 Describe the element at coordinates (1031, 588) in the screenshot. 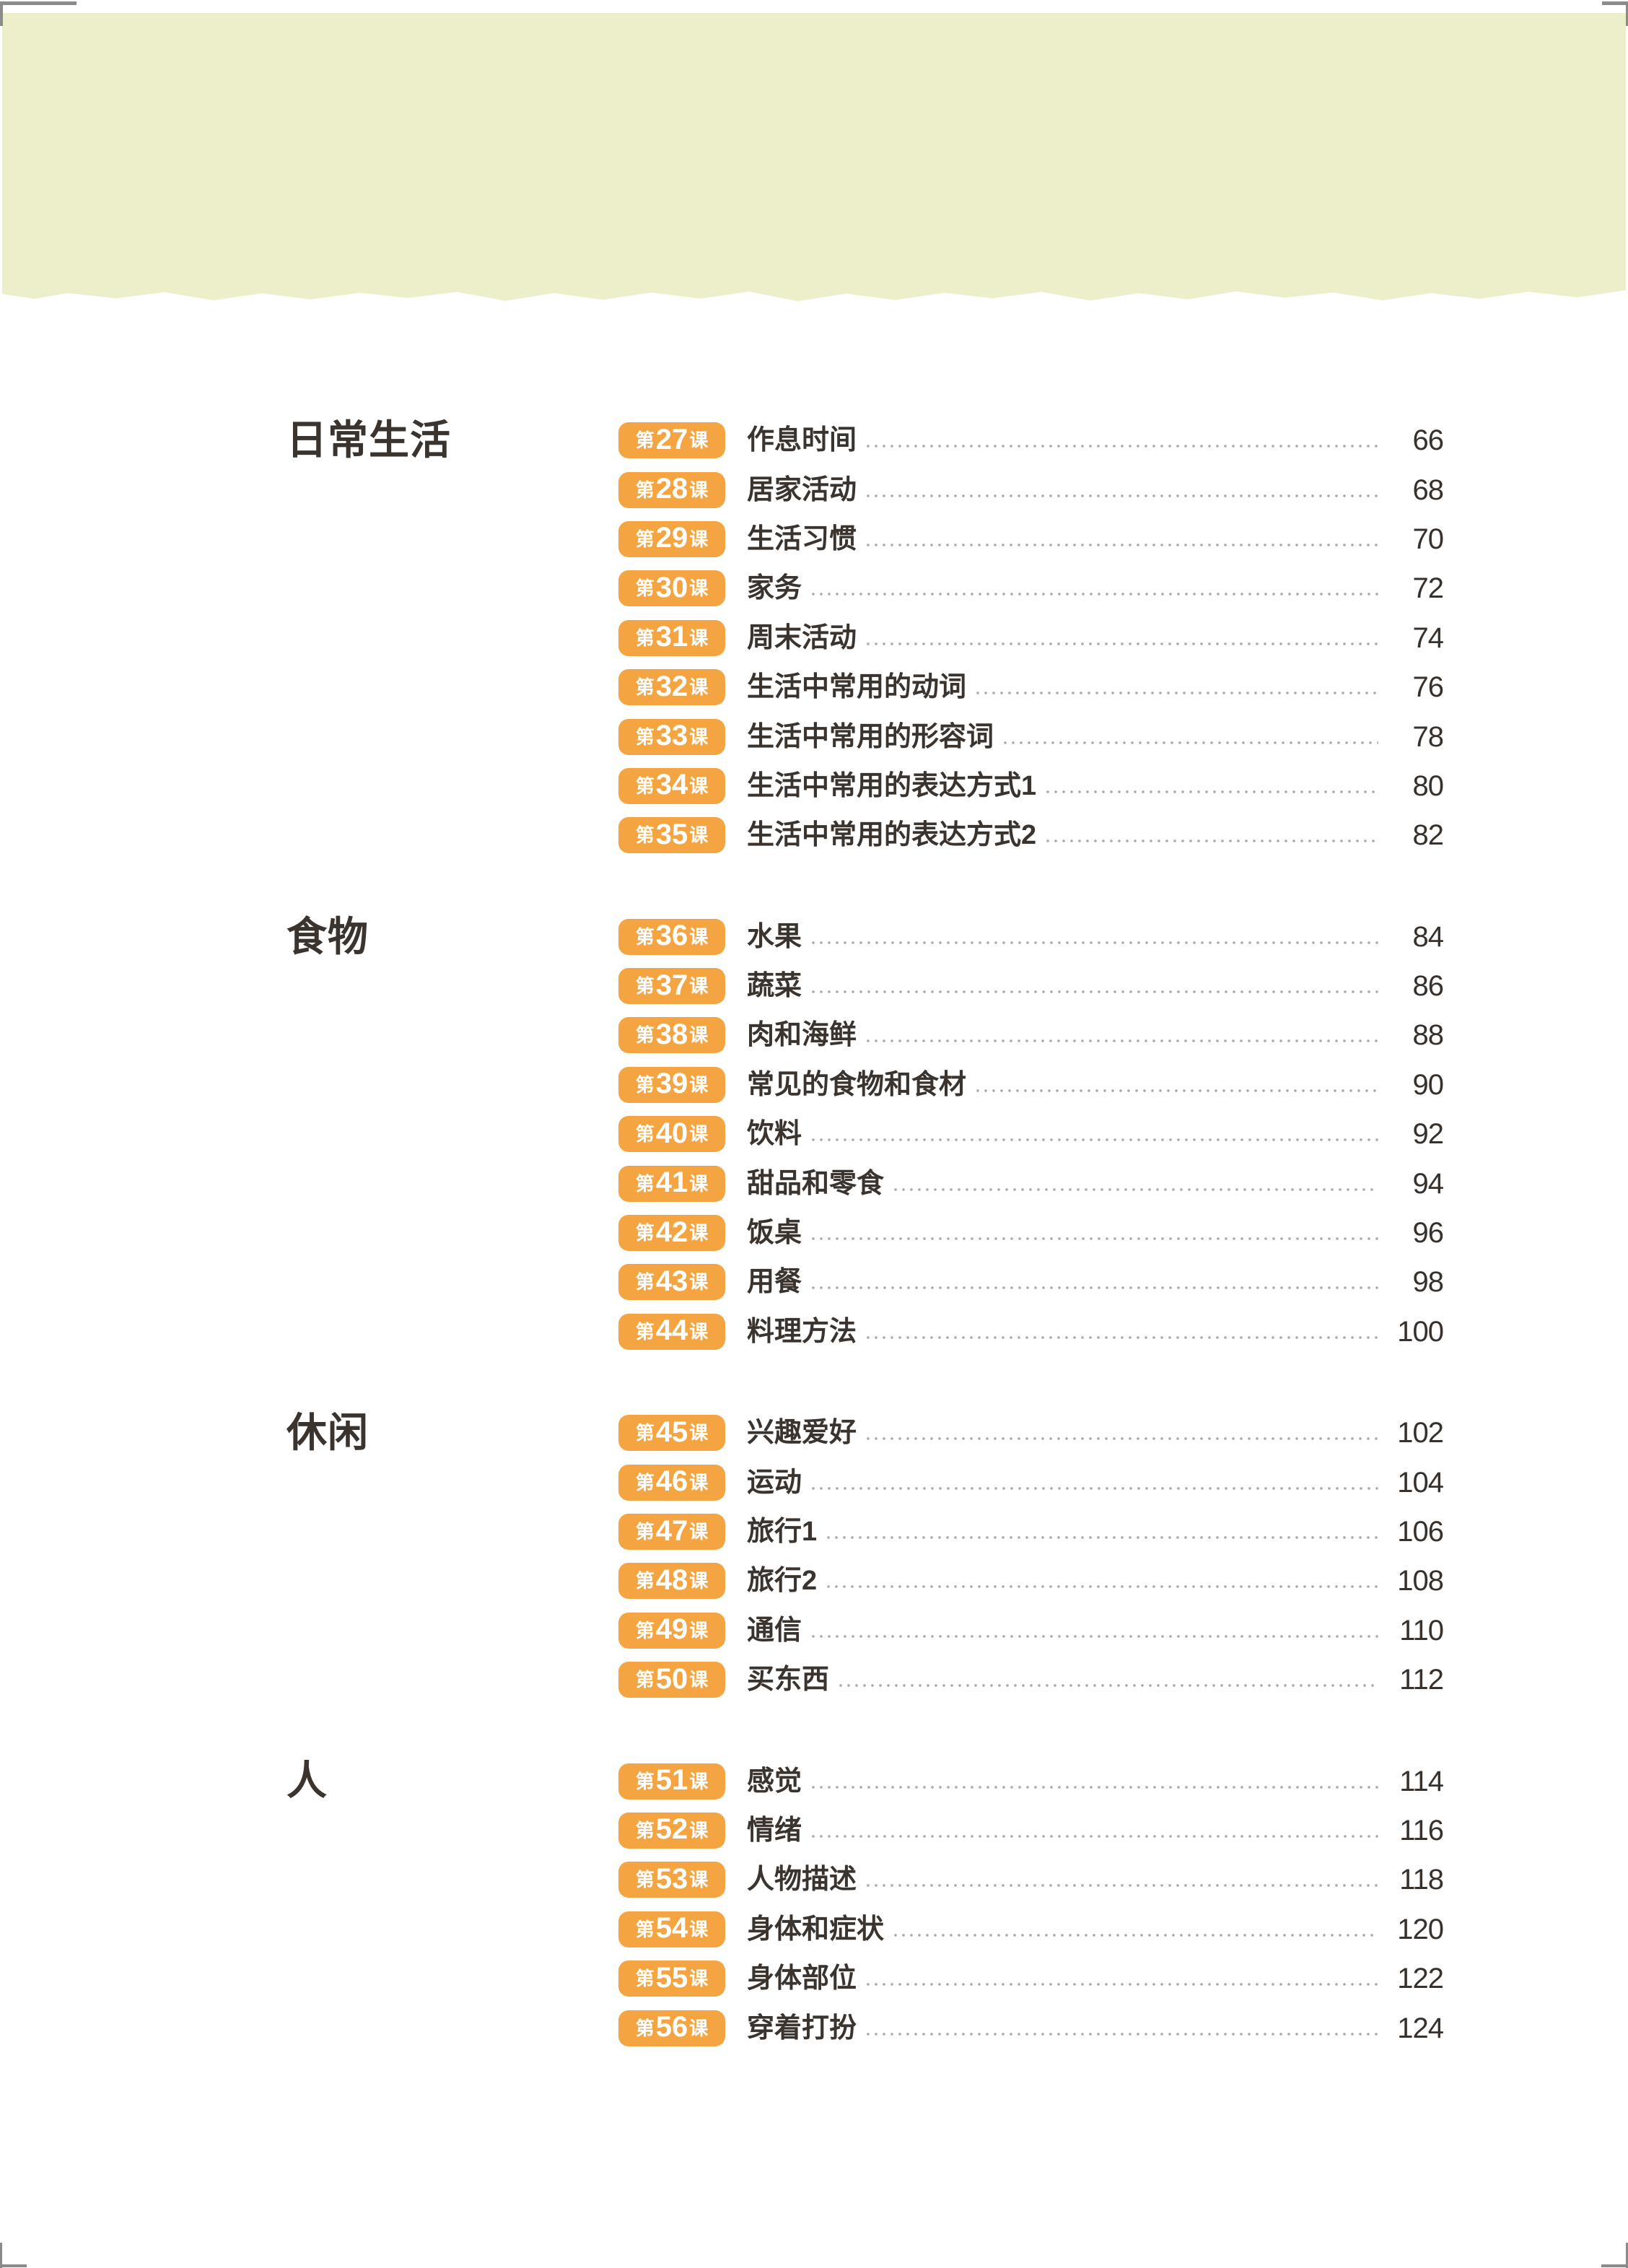

I see `lesson-row: 第 30 课 家务 72` at that location.